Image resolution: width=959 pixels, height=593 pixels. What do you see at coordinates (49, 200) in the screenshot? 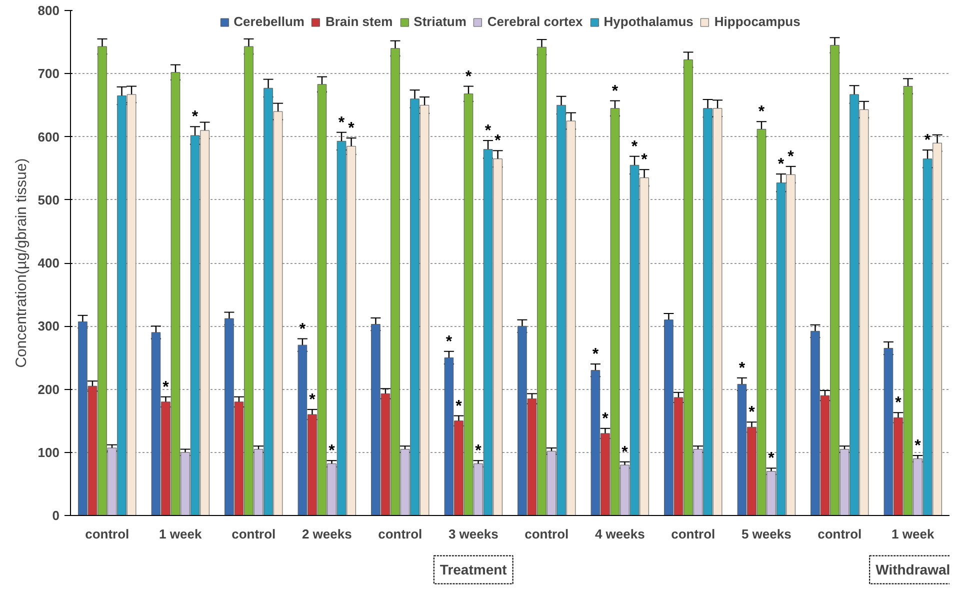
I see `y-tick-label: 500` at bounding box center [49, 200].